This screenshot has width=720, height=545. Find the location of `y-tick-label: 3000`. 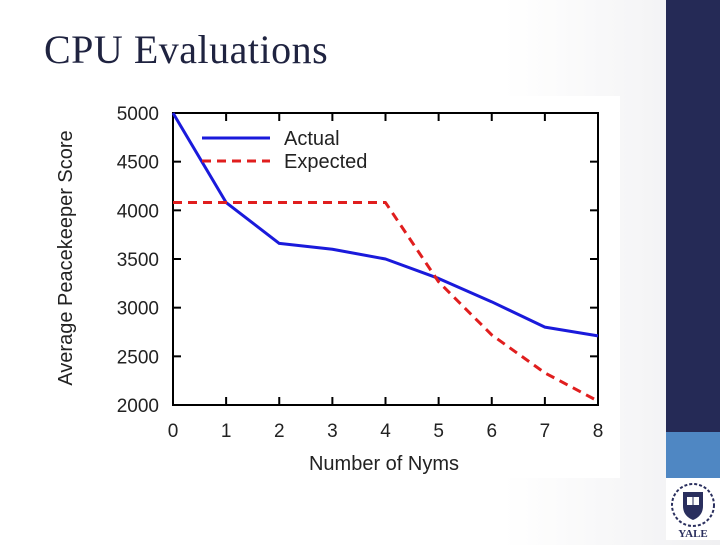

y-tick-label: 3000 is located at coordinates (138, 309).